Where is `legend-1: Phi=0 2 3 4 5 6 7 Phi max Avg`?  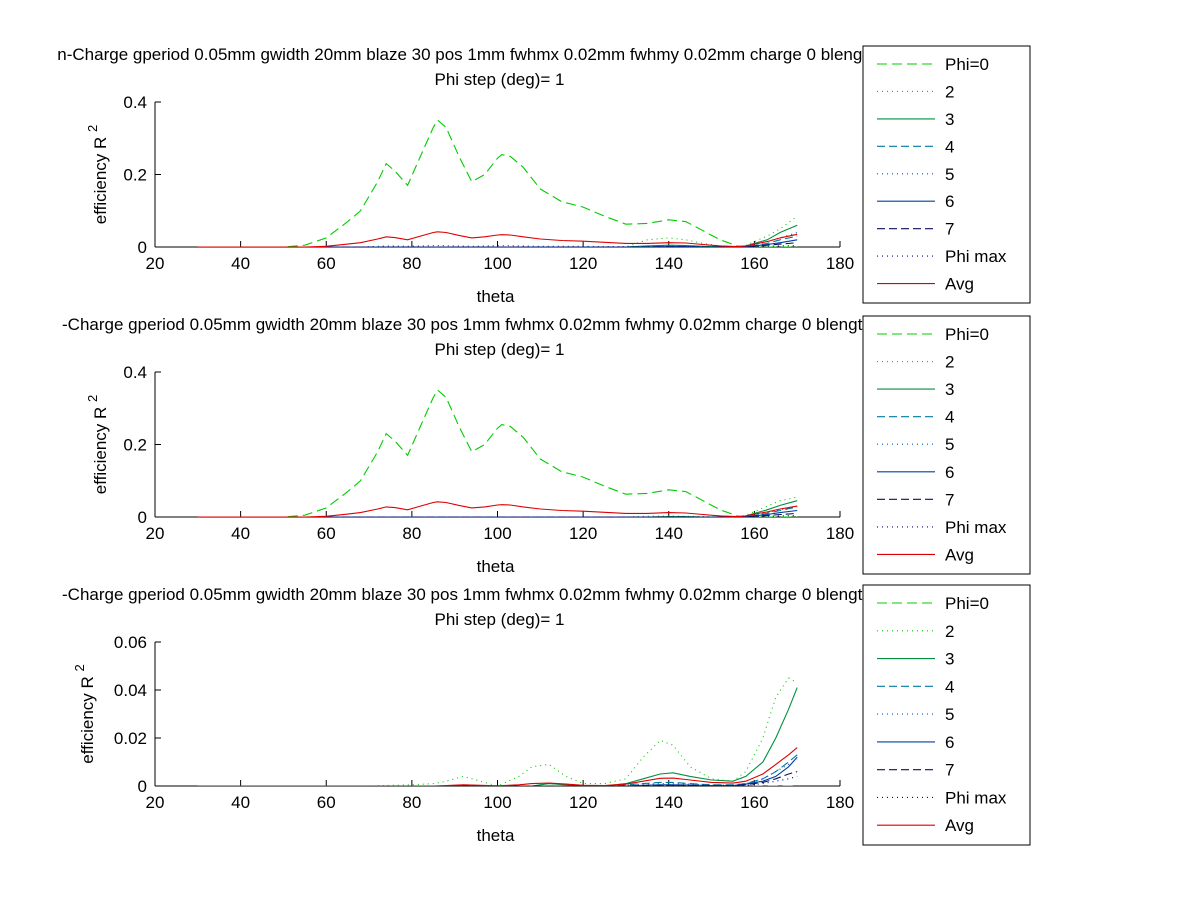 legend-1: Phi=0 2 3 4 5 6 7 Phi max Avg is located at coordinates (946, 174).